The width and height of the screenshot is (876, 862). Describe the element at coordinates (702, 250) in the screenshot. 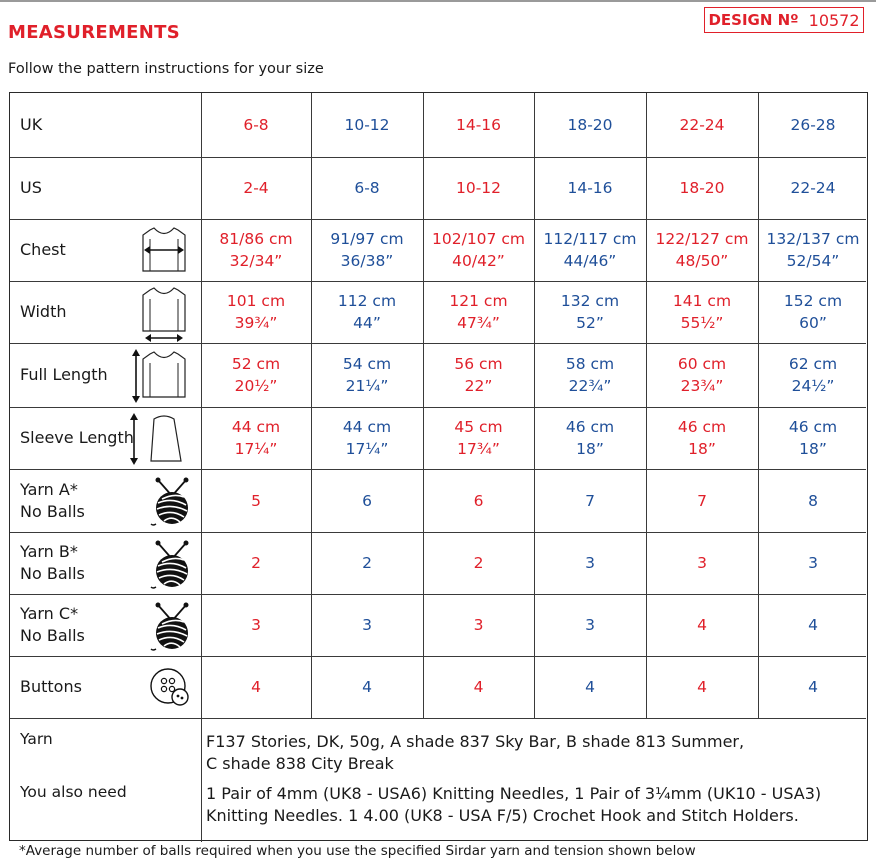

I see `table-cell: 122/127 cm 48/50”` at that location.